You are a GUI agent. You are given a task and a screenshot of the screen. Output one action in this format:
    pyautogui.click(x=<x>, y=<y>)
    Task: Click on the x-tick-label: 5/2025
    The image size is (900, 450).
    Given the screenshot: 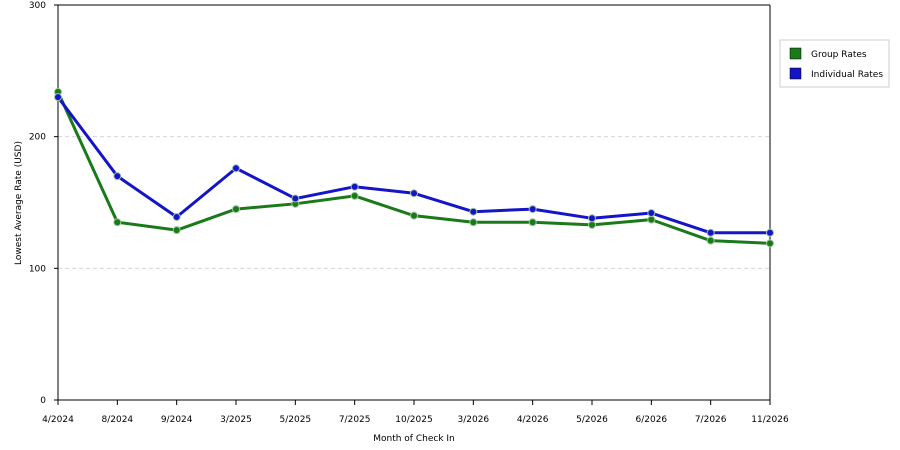 What is the action you would take?
    pyautogui.click(x=295, y=420)
    